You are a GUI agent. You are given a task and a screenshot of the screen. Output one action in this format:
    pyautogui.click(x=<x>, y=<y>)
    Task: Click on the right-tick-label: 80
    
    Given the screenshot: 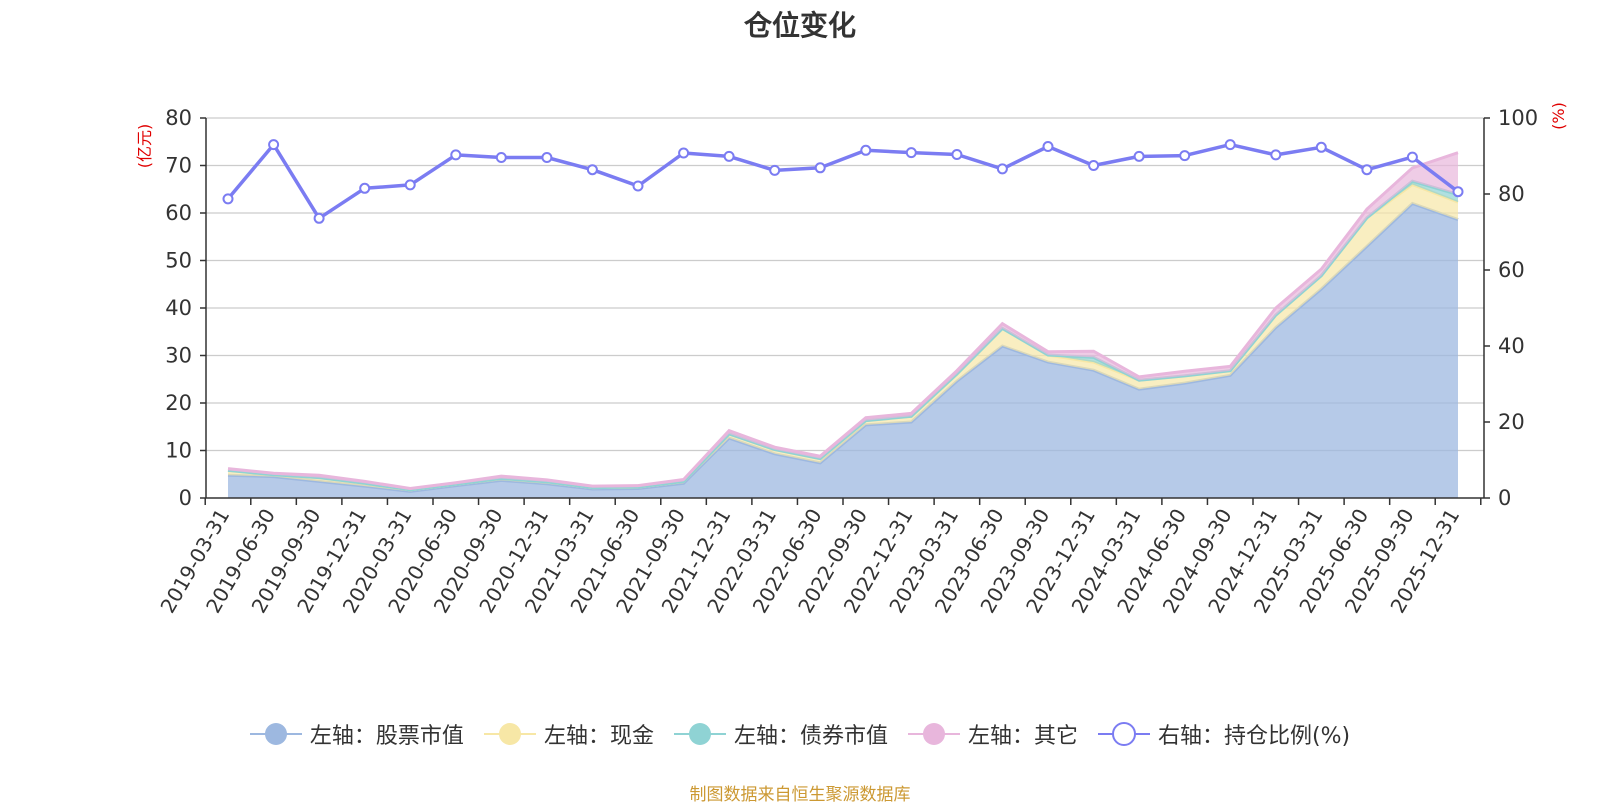 What is the action you would take?
    pyautogui.click(x=1511, y=194)
    